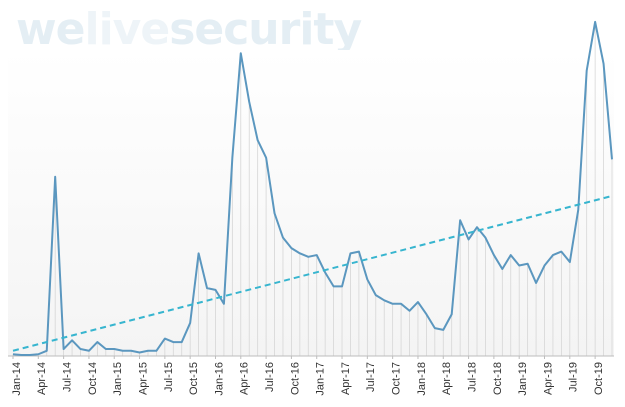  Describe the element at coordinates (523, 379) in the screenshot. I see `x-tick-label: Jan-19` at that location.